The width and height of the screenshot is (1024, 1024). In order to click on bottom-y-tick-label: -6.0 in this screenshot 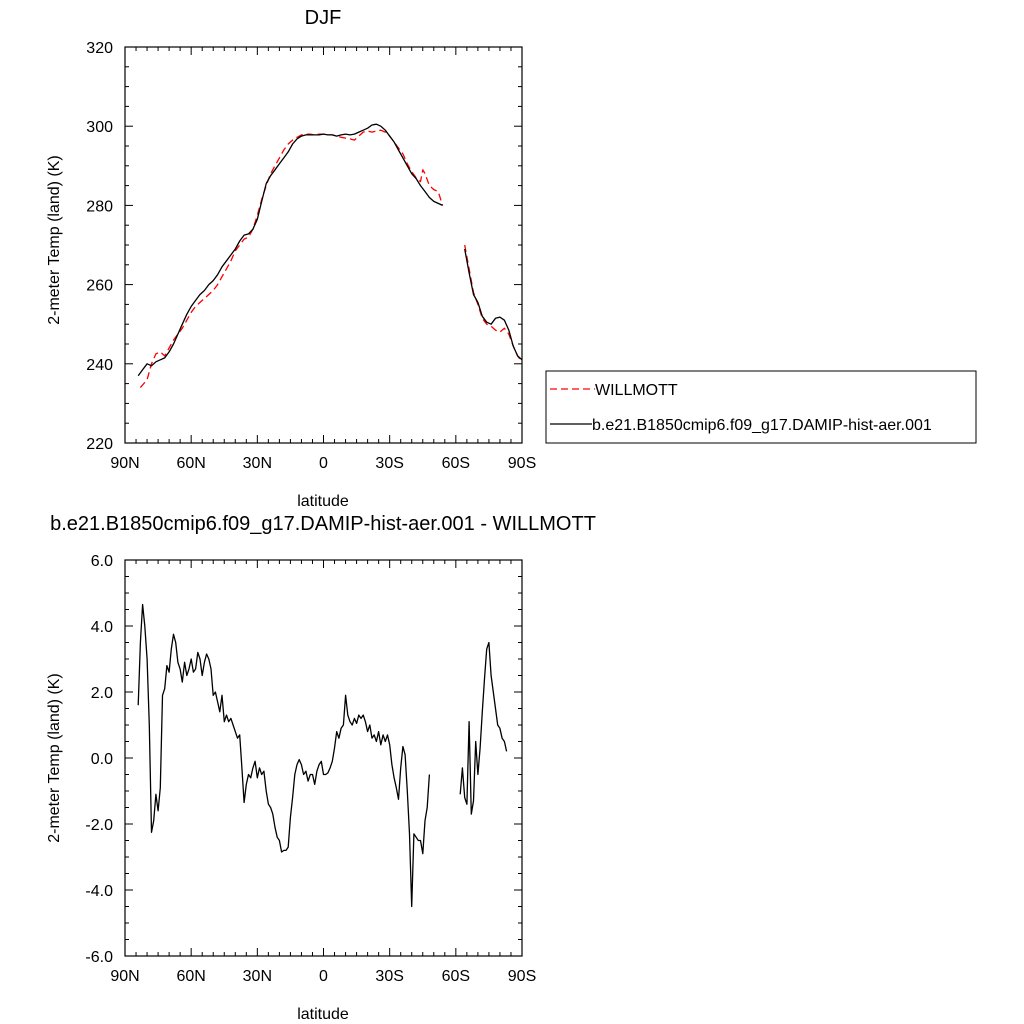, I will do `click(99, 957)`.